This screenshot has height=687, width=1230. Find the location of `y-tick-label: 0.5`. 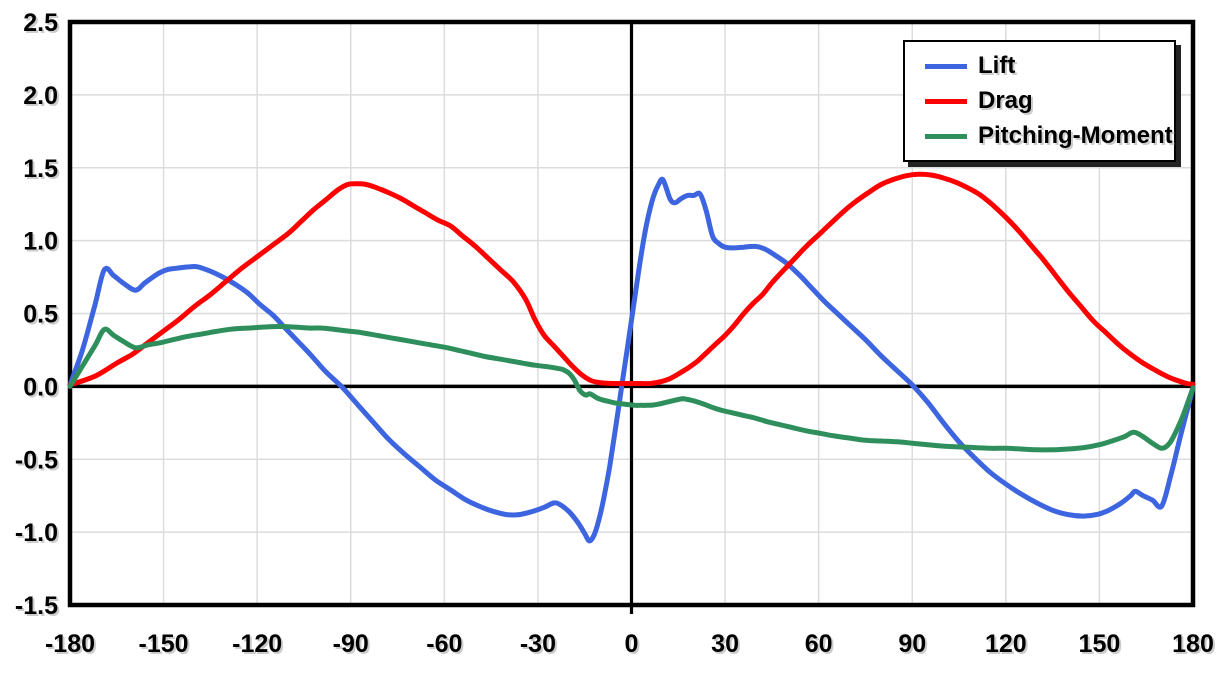

y-tick-label: 0.5 is located at coordinates (40, 315).